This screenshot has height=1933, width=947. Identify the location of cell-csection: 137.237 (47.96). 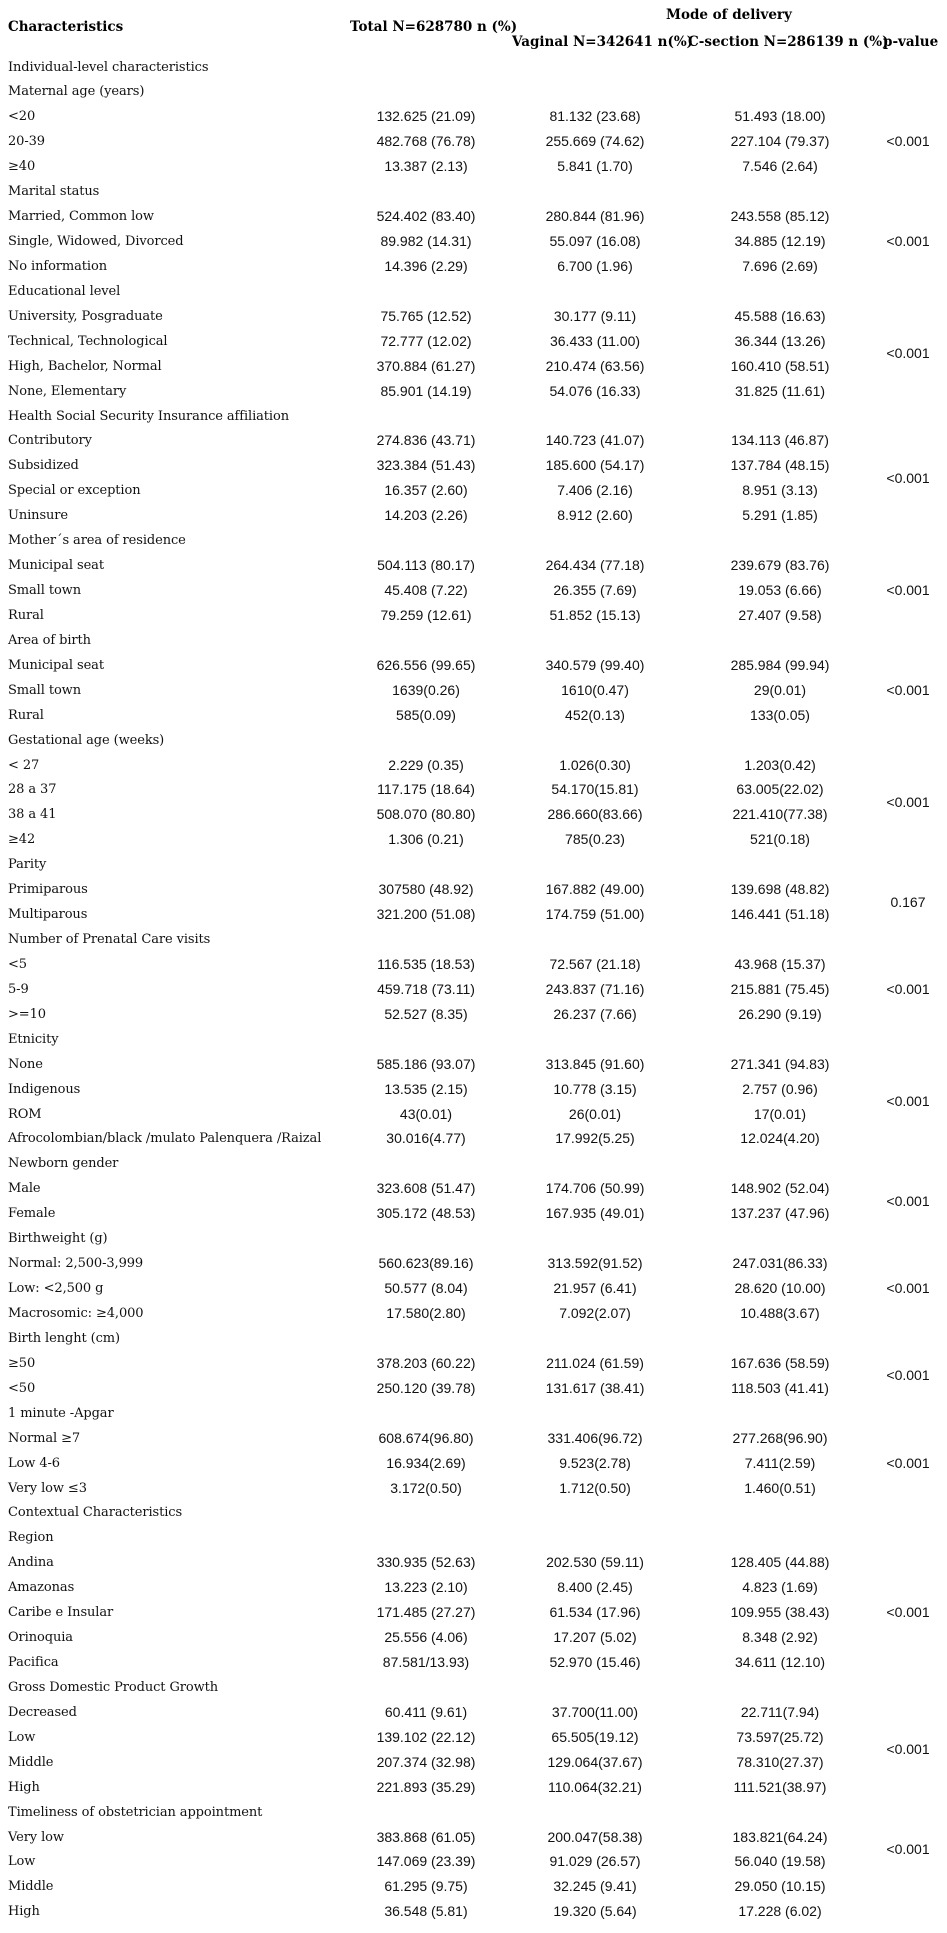
(780, 1213).